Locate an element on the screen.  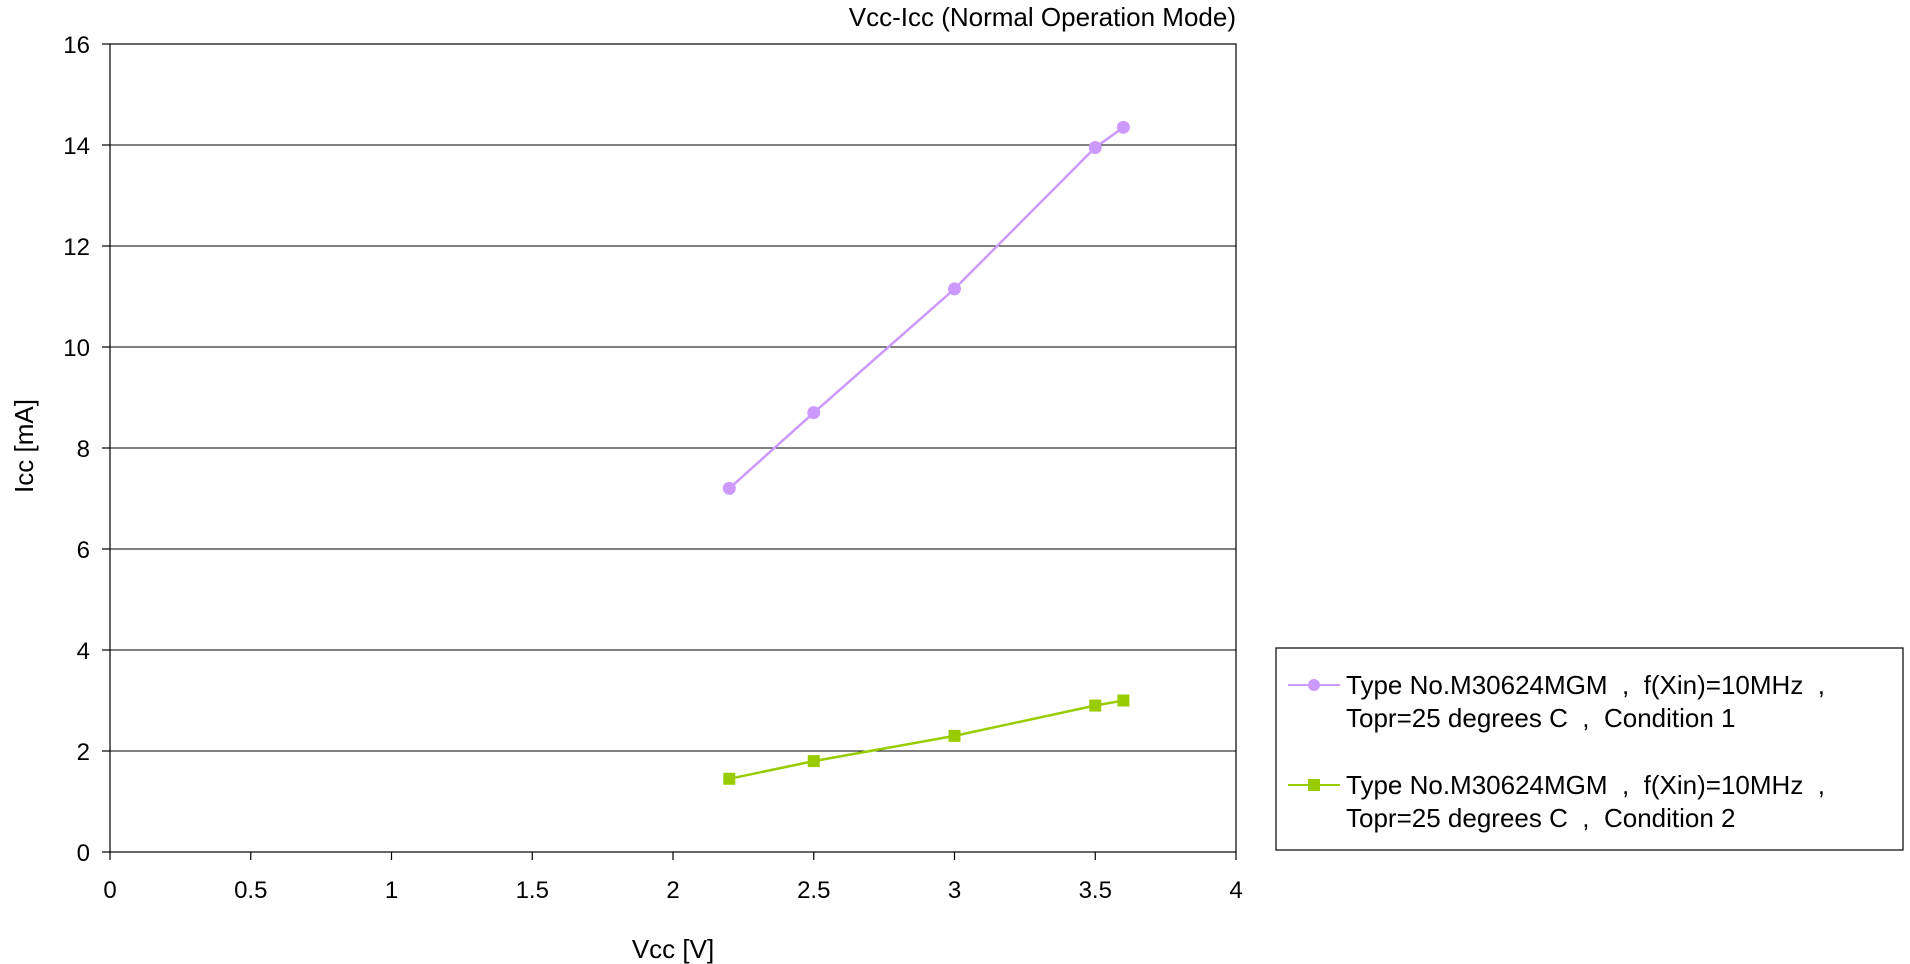
y-tick-label: 8 is located at coordinates (83, 449).